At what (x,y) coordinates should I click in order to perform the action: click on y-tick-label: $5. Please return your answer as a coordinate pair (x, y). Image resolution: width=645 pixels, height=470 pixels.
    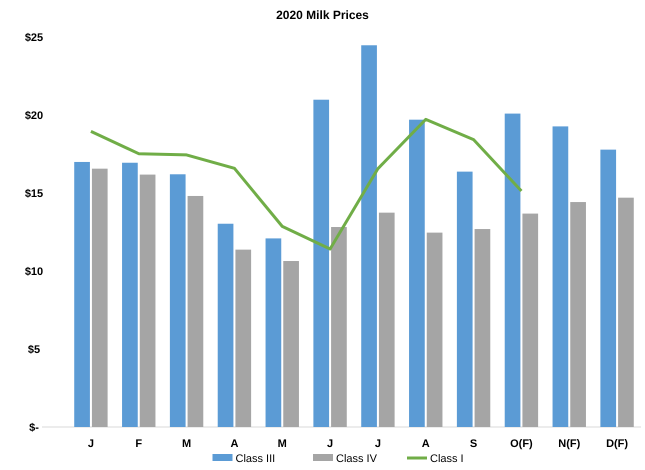
    Looking at the image, I should click on (34, 350).